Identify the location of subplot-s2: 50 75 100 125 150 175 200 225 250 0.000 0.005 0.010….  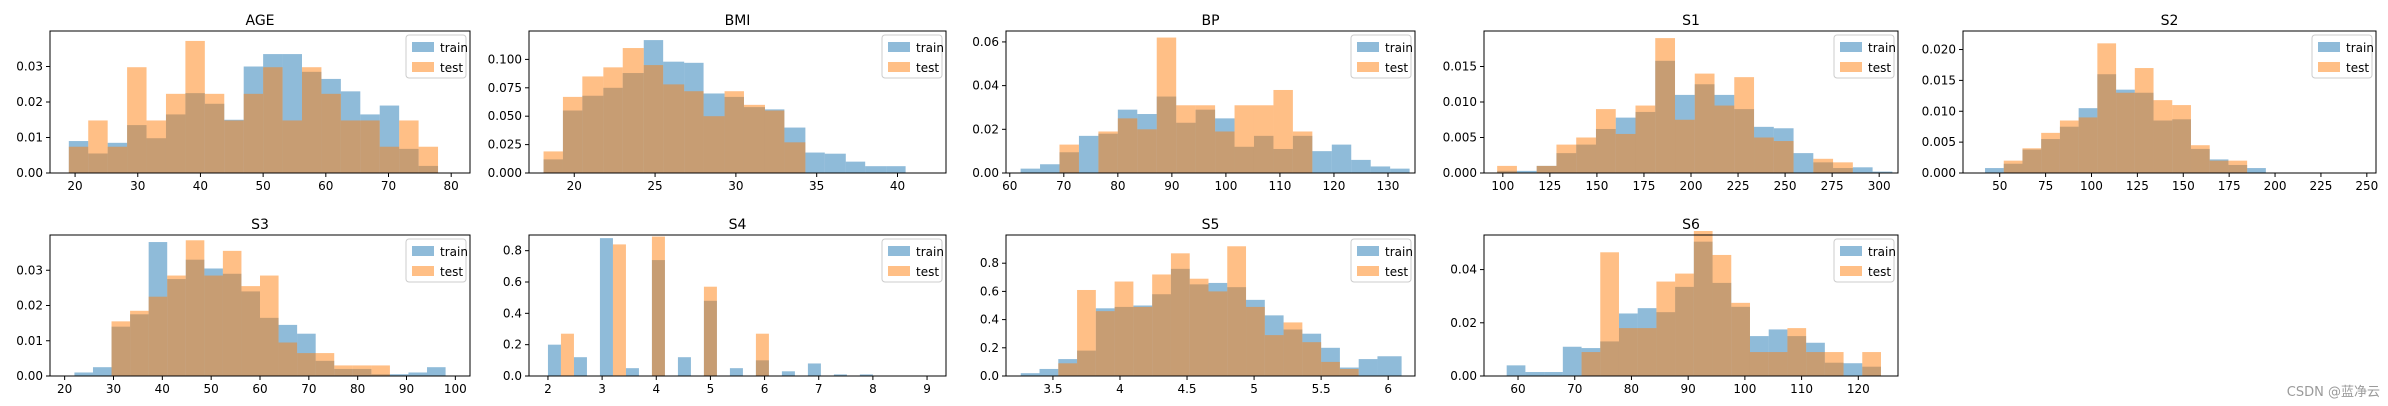
(2150, 103).